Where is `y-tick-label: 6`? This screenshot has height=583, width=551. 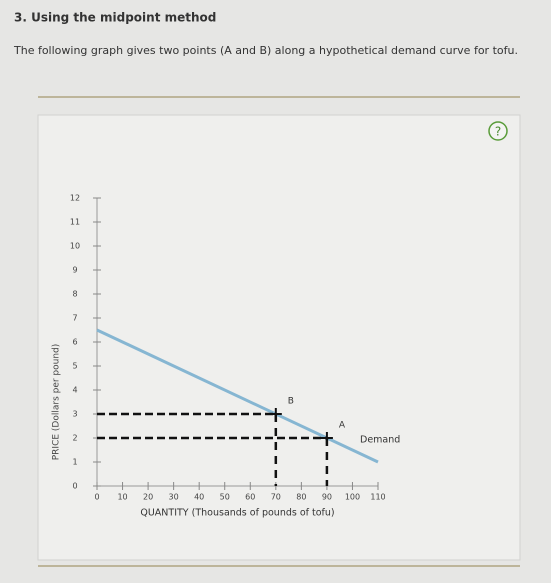
y-tick-label: 6 is located at coordinates (74, 342).